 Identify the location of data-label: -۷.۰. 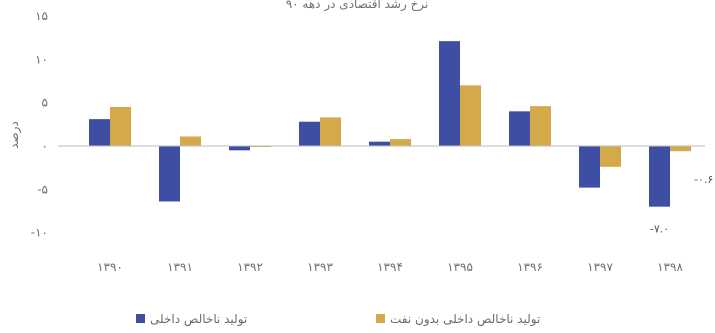
(659, 229).